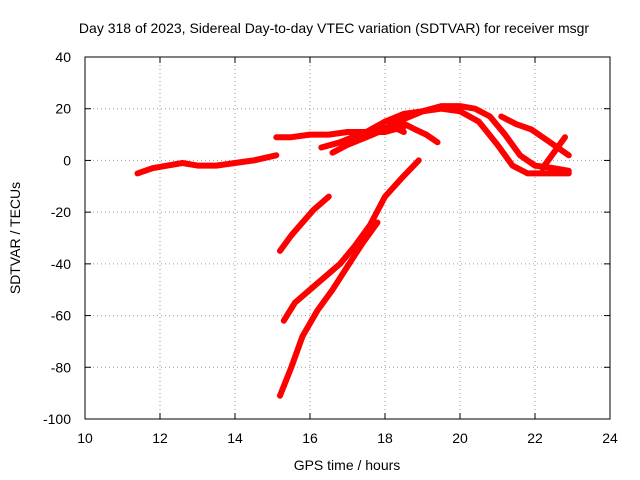 The image size is (640, 480). I want to click on y-tick-label: -20, so click(61, 212).